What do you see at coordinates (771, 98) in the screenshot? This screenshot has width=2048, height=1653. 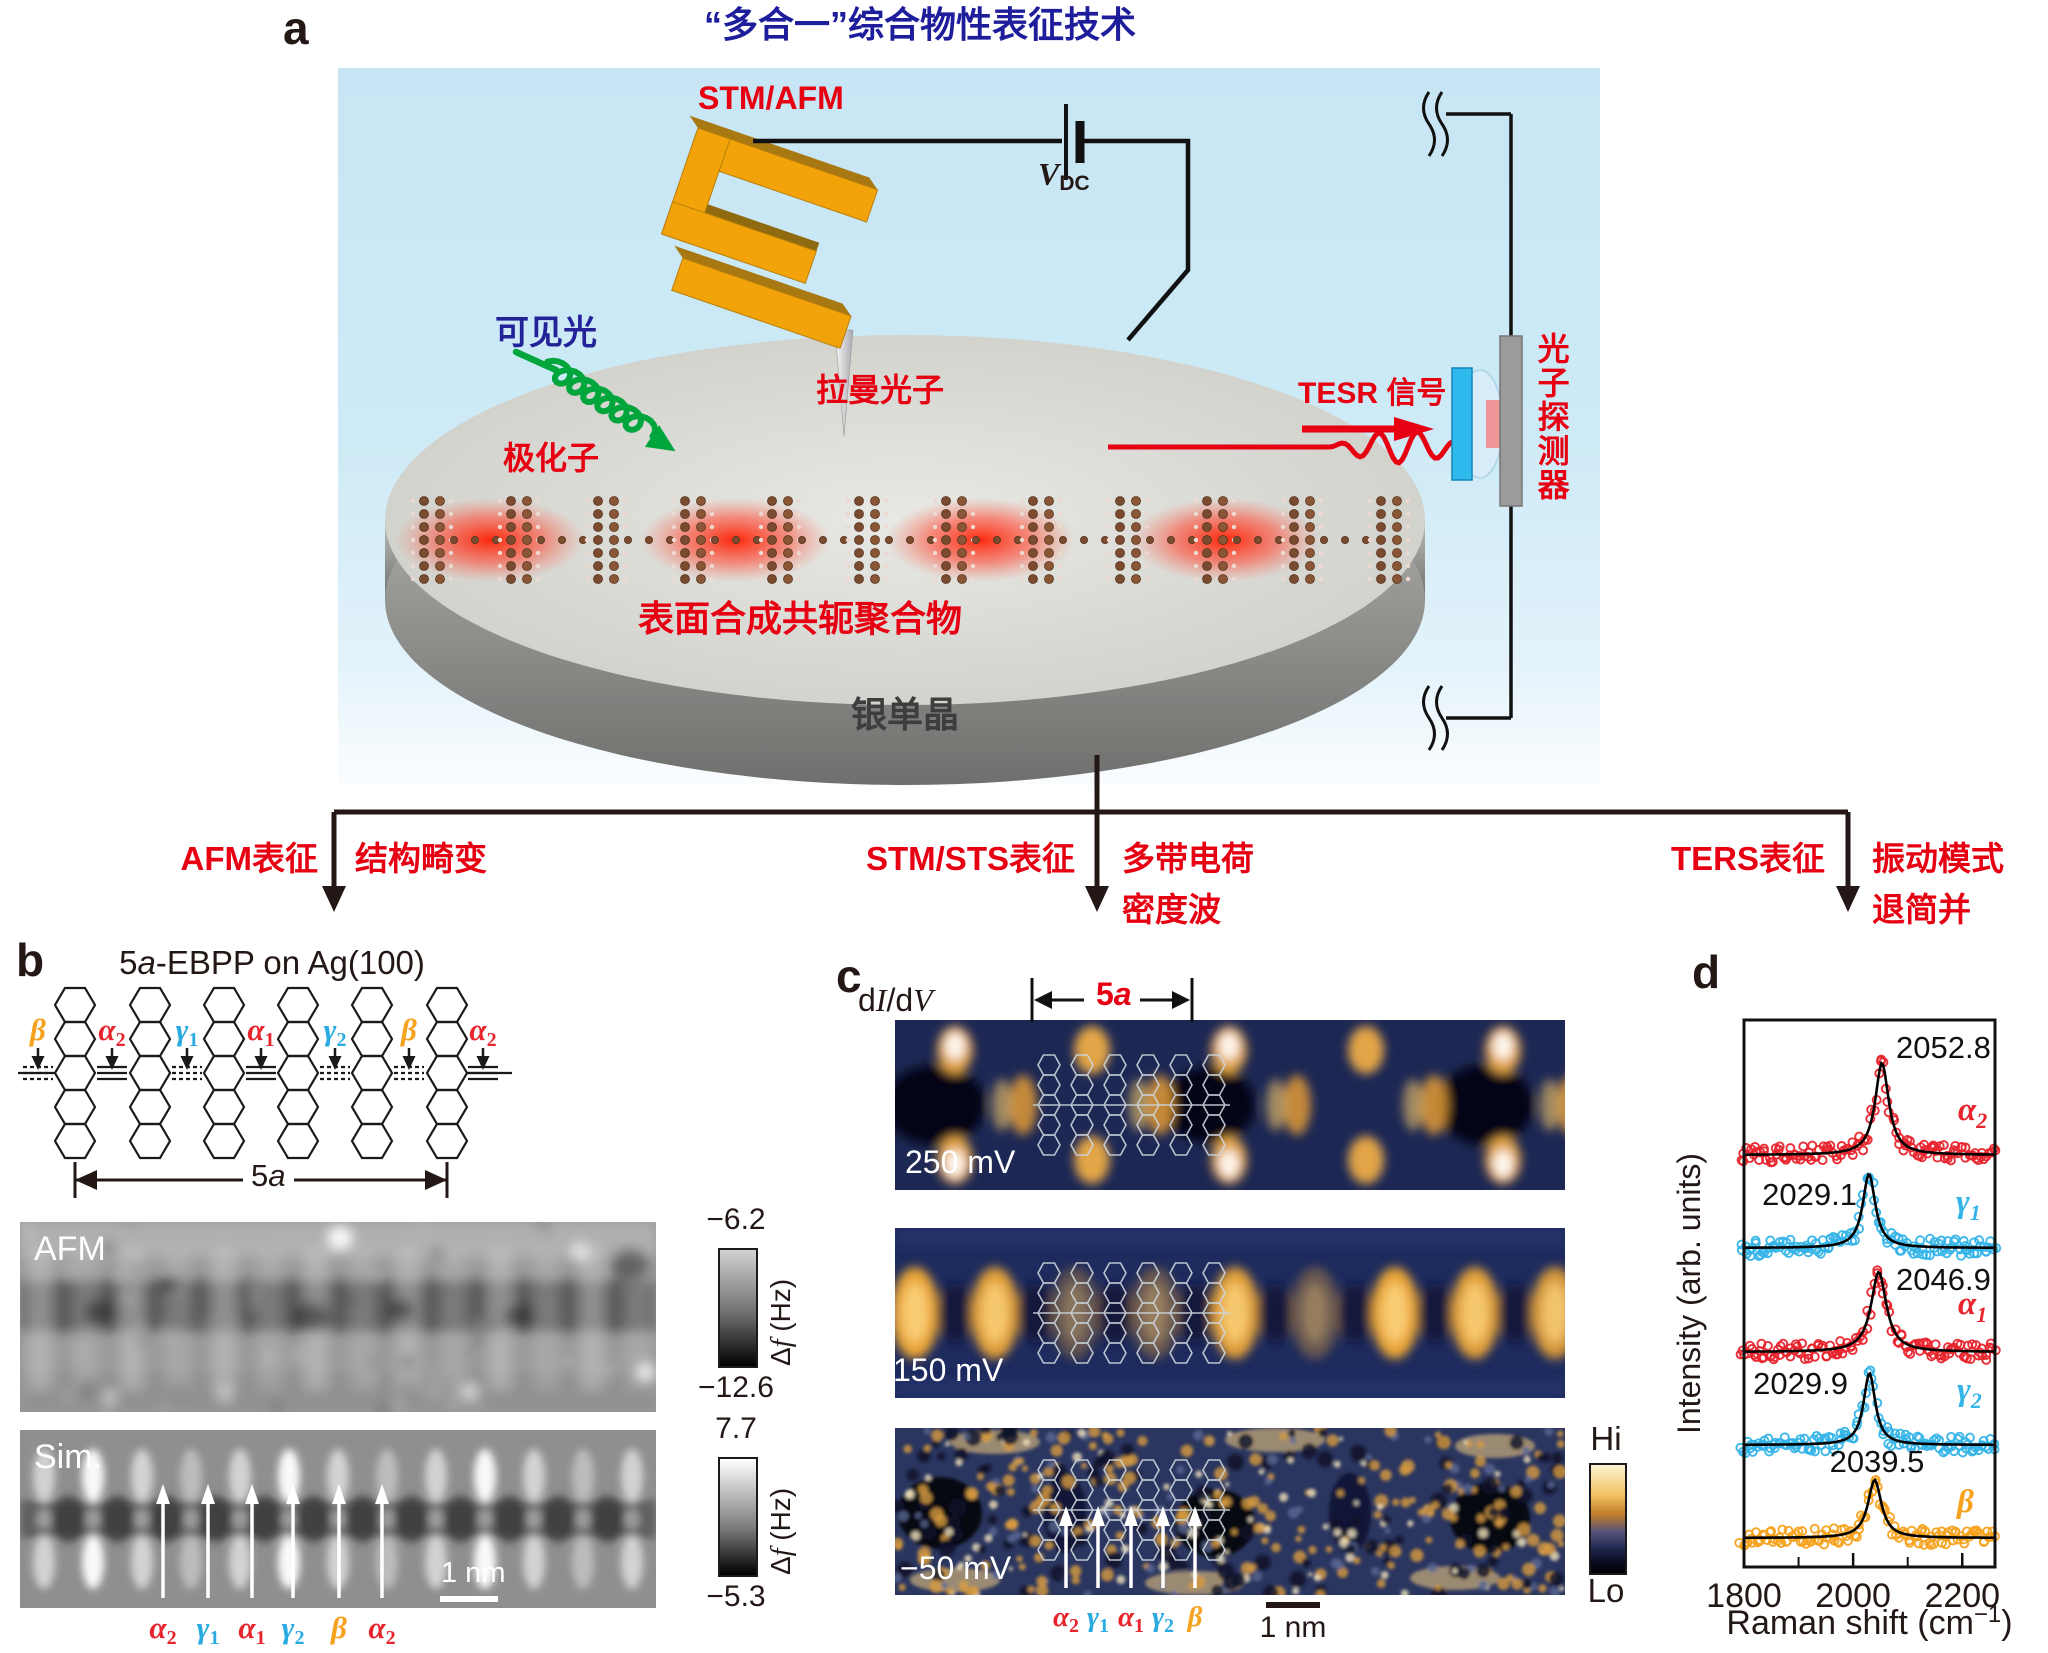 I see `stm-afm-label: STM/AFM` at bounding box center [771, 98].